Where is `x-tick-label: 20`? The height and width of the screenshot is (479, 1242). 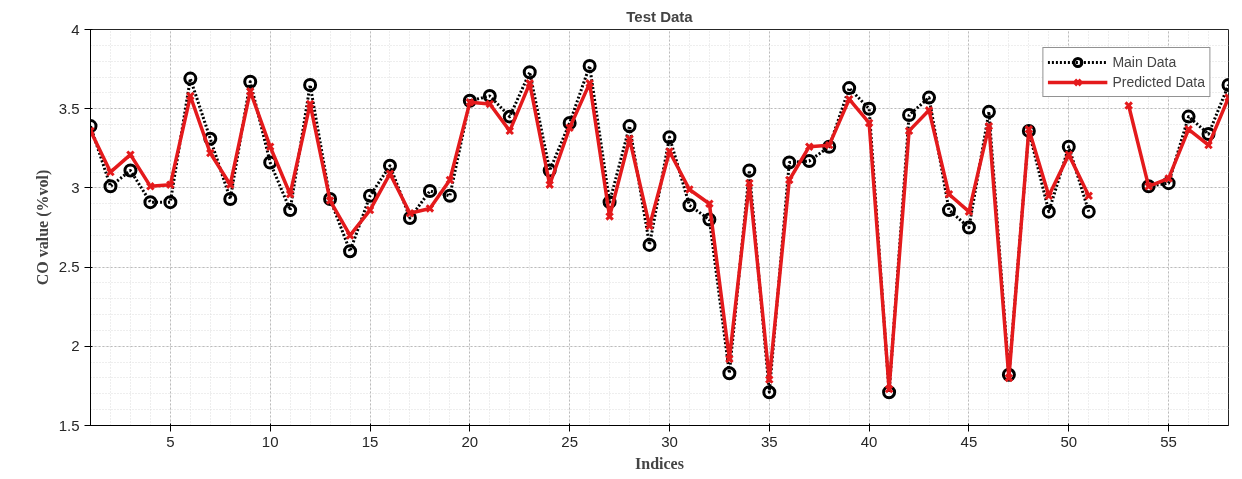
x-tick-label: 20 is located at coordinates (470, 441).